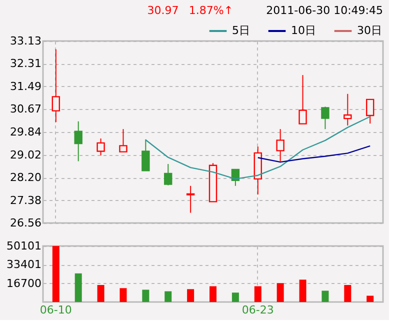 Image resolution: width=415 pixels, height=330 pixels. What do you see at coordinates (26, 63) in the screenshot?
I see `y-tick-label: 32.31` at bounding box center [26, 63].